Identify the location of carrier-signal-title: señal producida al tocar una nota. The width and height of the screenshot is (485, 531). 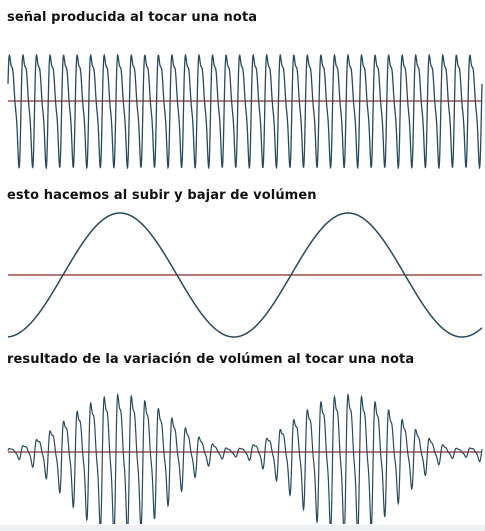
(132, 17).